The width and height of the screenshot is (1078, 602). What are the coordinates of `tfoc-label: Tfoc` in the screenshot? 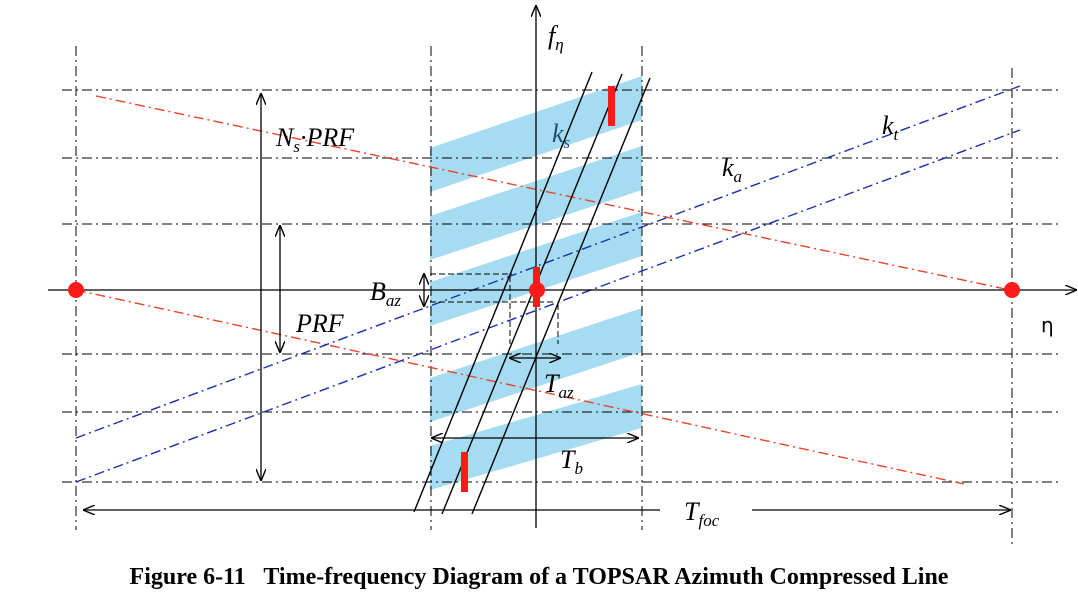 It's located at (702, 513).